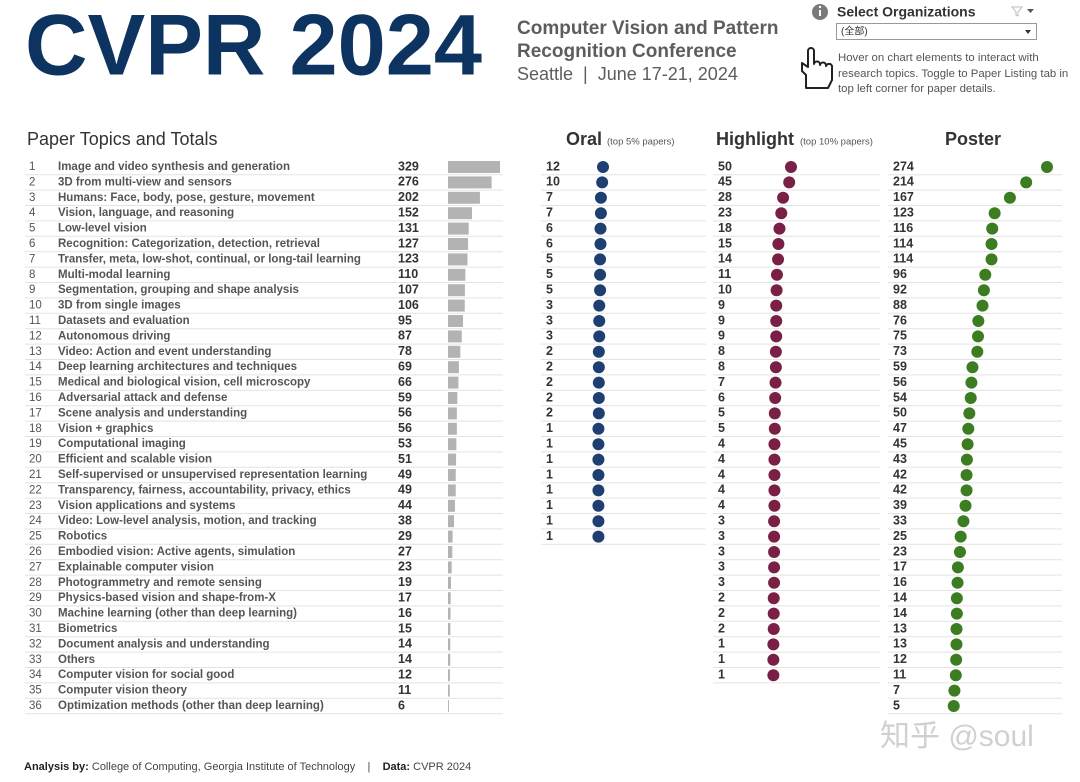 This screenshot has height=782, width=1080. I want to click on rank: 9, so click(32, 290).